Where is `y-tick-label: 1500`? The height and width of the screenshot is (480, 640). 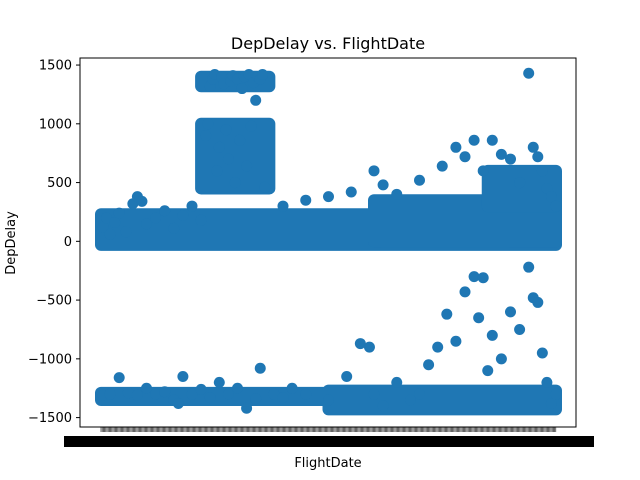
y-tick-label: 1500 is located at coordinates (55, 66).